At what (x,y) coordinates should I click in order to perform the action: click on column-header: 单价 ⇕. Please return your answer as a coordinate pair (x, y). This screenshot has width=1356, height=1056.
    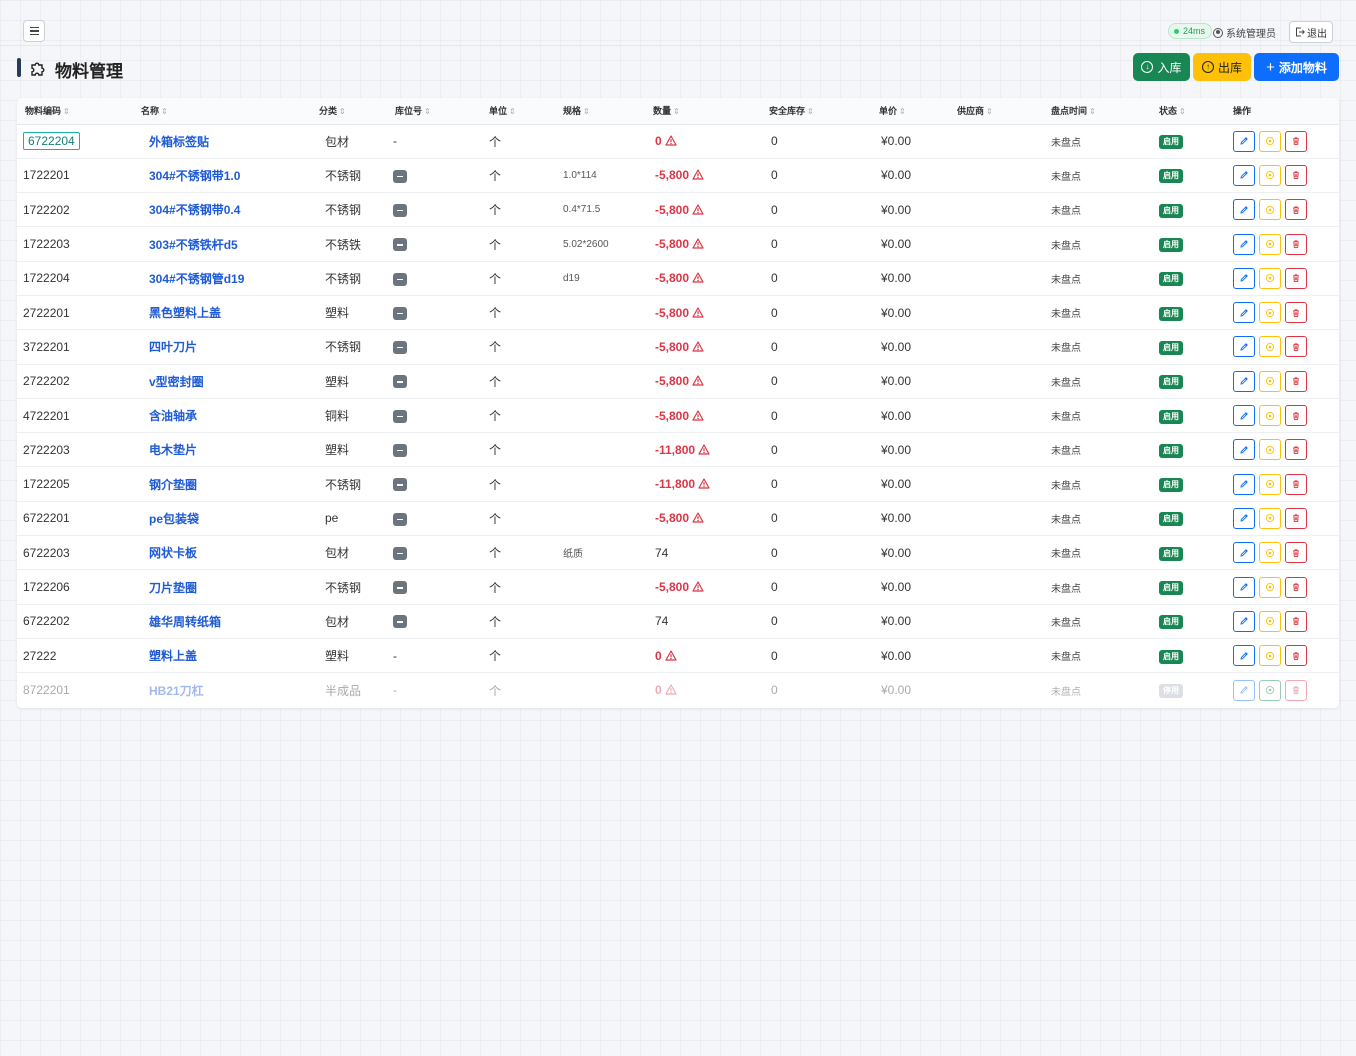
    Looking at the image, I should click on (910, 111).